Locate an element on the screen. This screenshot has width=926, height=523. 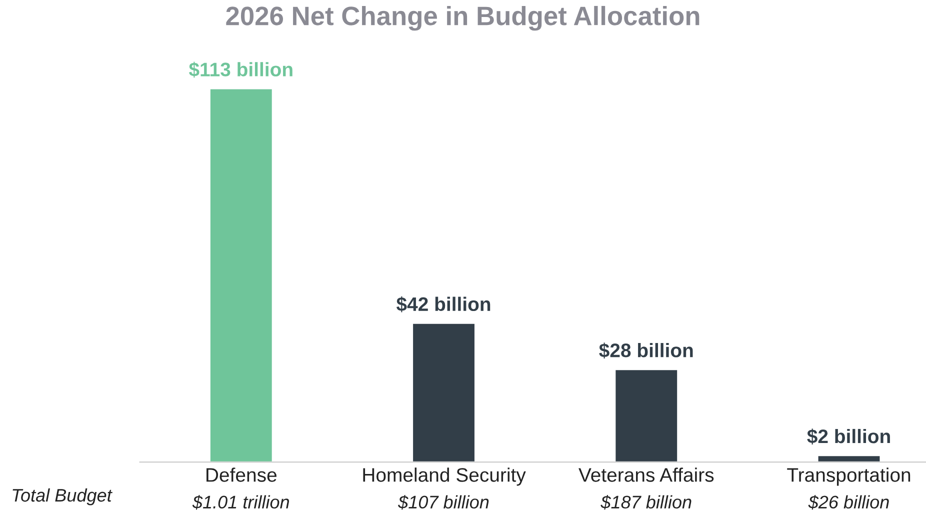
x-tick-label: Homeland Security is located at coordinates (444, 477).